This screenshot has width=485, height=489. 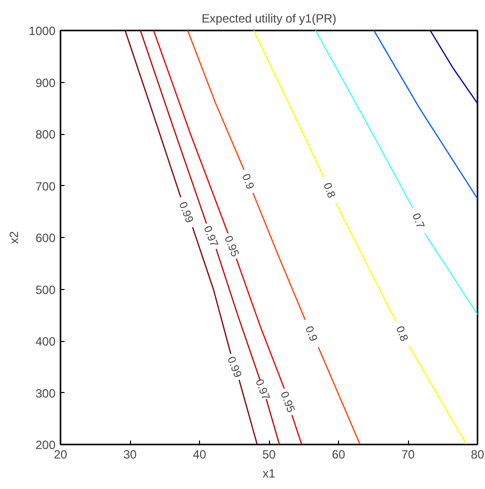 I want to click on y-tick-label: 600, so click(x=45, y=238).